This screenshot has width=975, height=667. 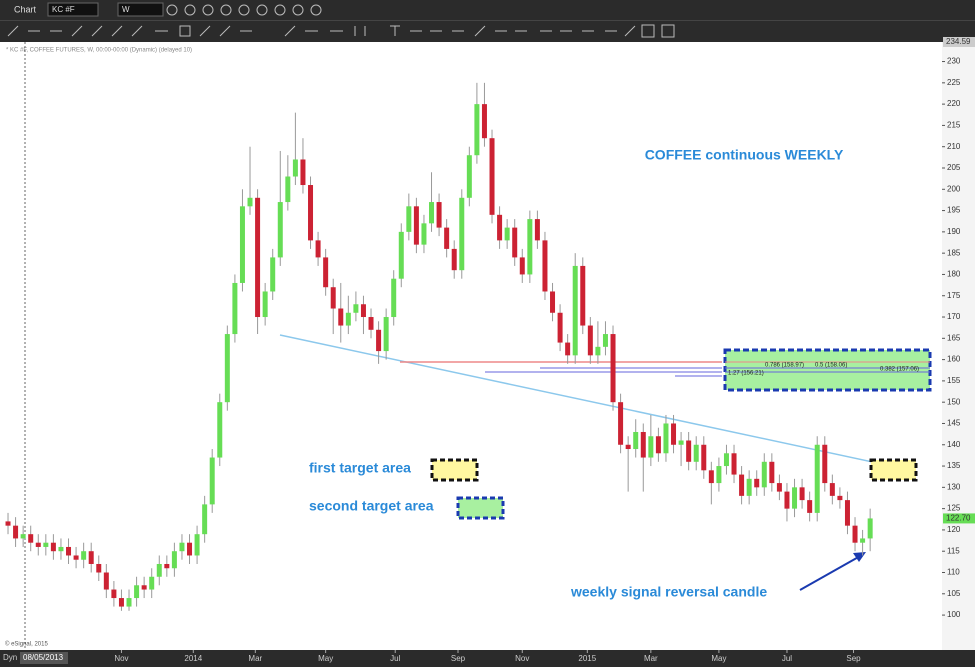 I want to click on toolbar-icons, so click(x=341, y=21).